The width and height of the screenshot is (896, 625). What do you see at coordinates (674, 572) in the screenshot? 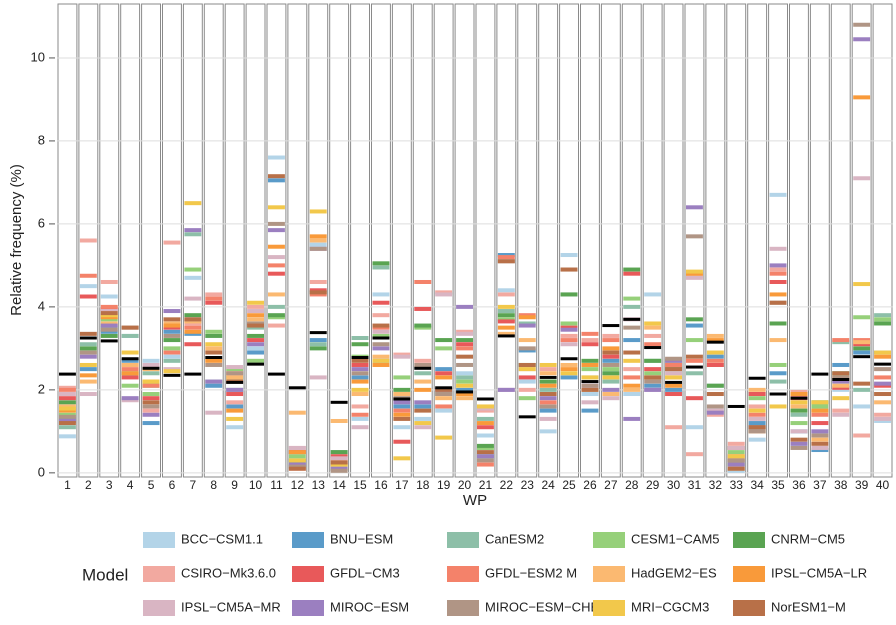
I see `legend-label: HadGEM2−ES` at bounding box center [674, 572].